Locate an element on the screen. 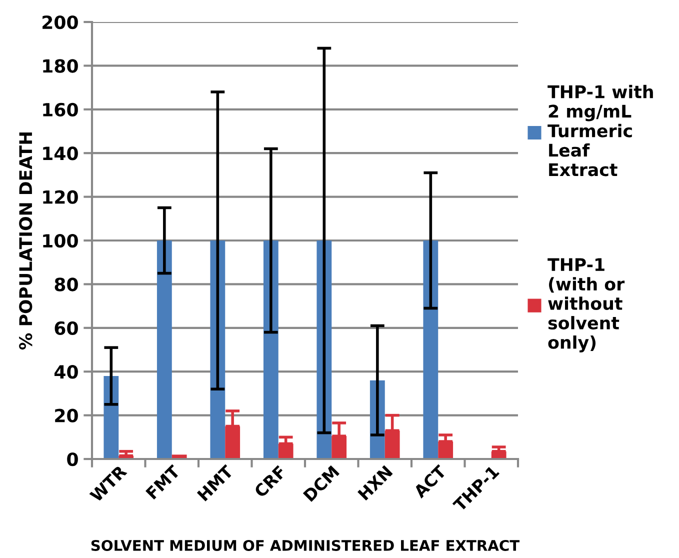 The height and width of the screenshot is (558, 679). y-tick-label: 100 is located at coordinates (60, 241).